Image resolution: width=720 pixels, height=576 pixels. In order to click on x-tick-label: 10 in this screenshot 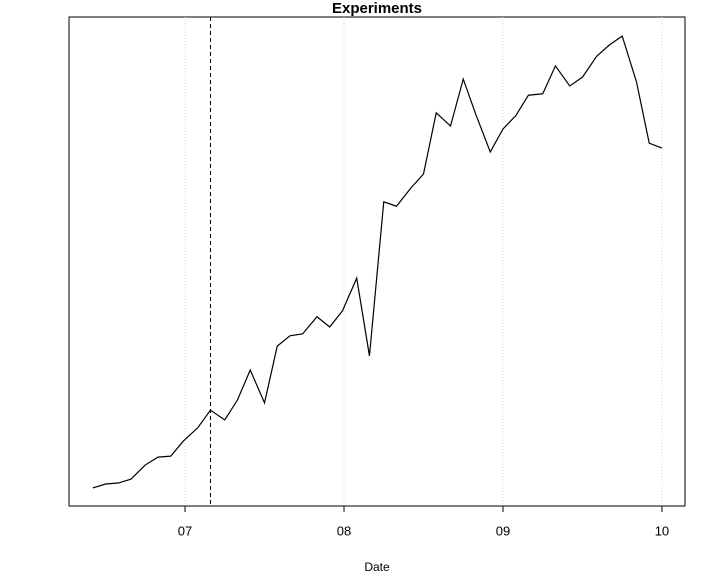, I will do `click(662, 530)`.